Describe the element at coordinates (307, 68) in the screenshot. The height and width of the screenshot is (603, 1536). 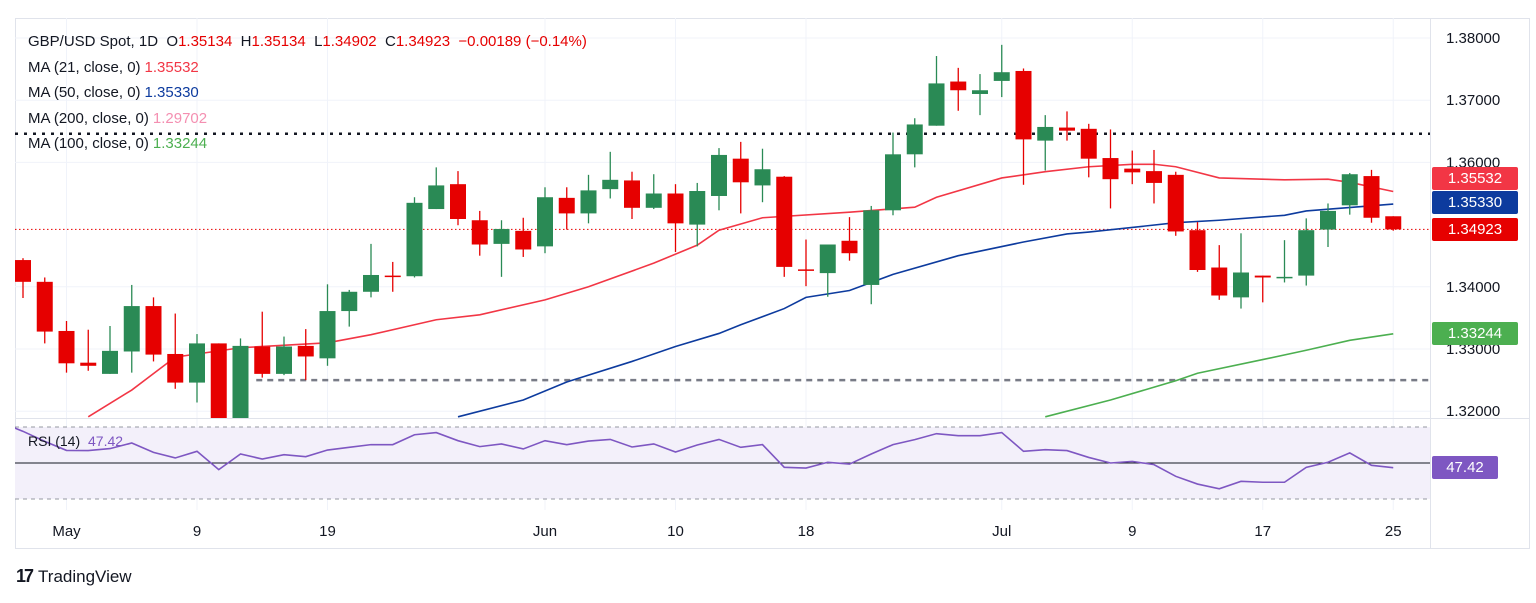
I see `indicator-ma21: MA (21, close, 0) 1.35532` at that location.